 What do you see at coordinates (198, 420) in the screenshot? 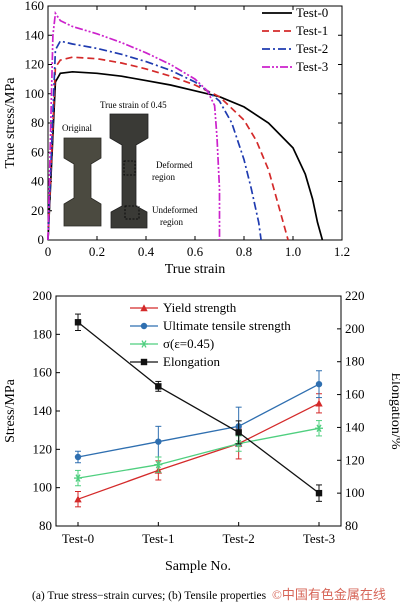
I see `series-line-ultimate-tensile-strength` at bounding box center [198, 420].